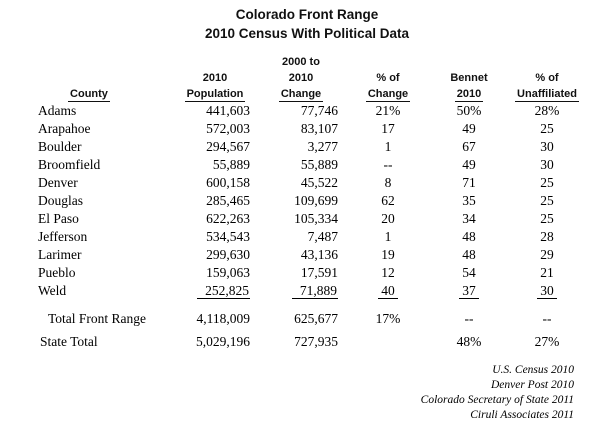 The height and width of the screenshot is (423, 614). What do you see at coordinates (301, 95) in the screenshot?
I see `change-header-label: Change` at bounding box center [301, 95].